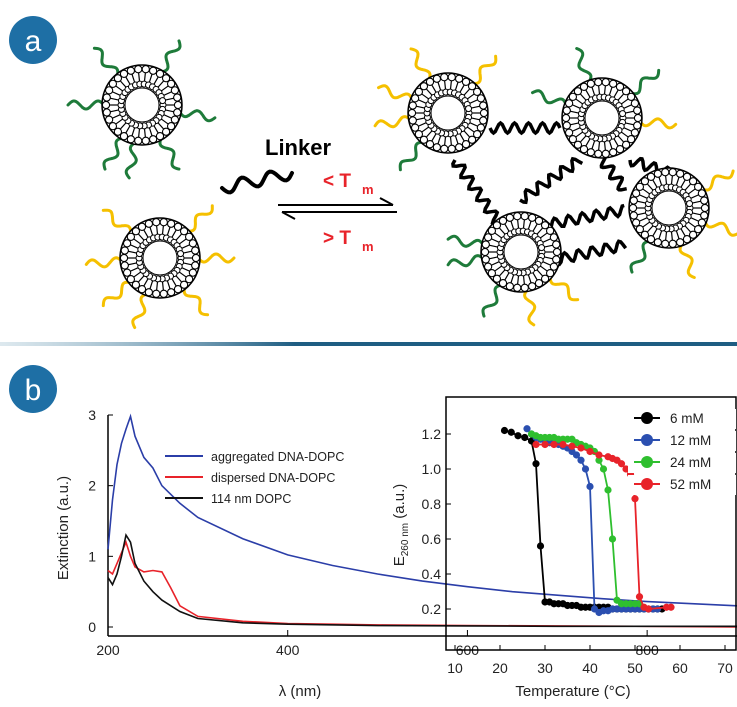 This screenshot has height=707, width=737. Describe the element at coordinates (337, 208) in the screenshot. I see `equilibrium-arrows` at that location.